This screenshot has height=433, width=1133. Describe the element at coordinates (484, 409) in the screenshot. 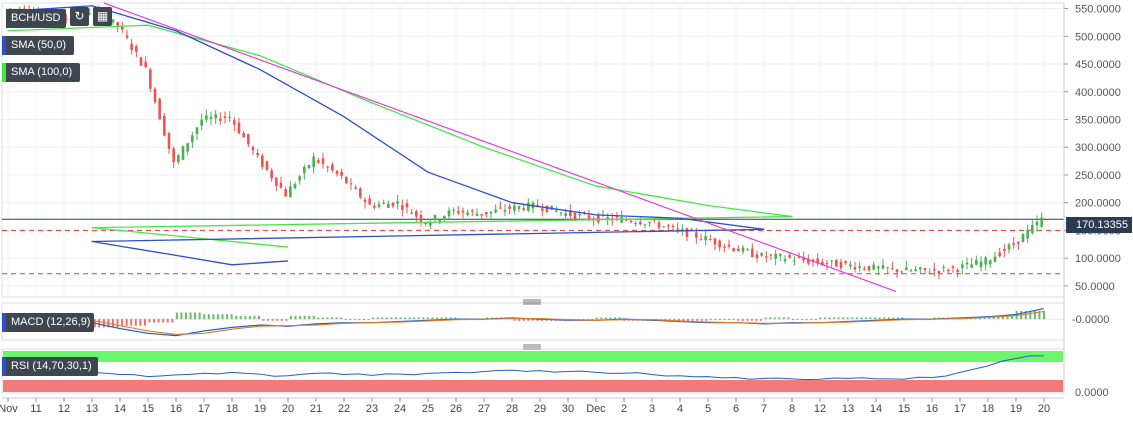

I see `x-tick-label: 27` at that location.